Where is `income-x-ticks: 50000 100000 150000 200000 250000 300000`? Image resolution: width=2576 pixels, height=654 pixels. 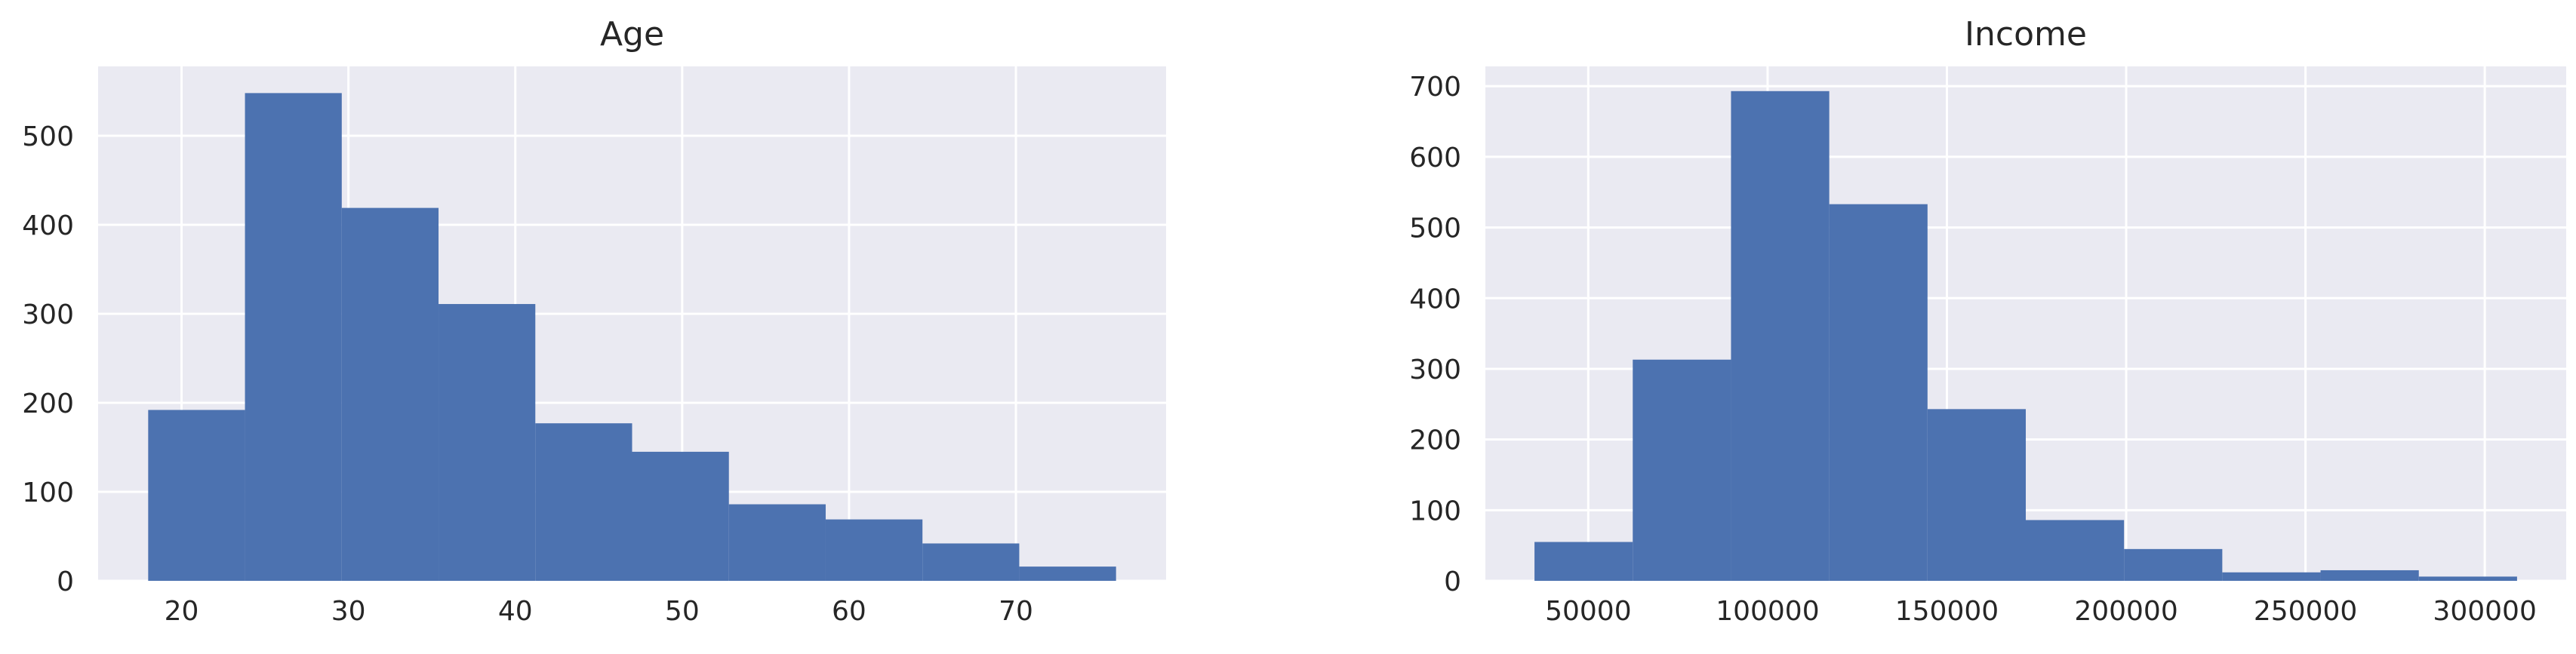
income-x-ticks: 50000 100000 150000 200000 250000 300000 is located at coordinates (2041, 611).